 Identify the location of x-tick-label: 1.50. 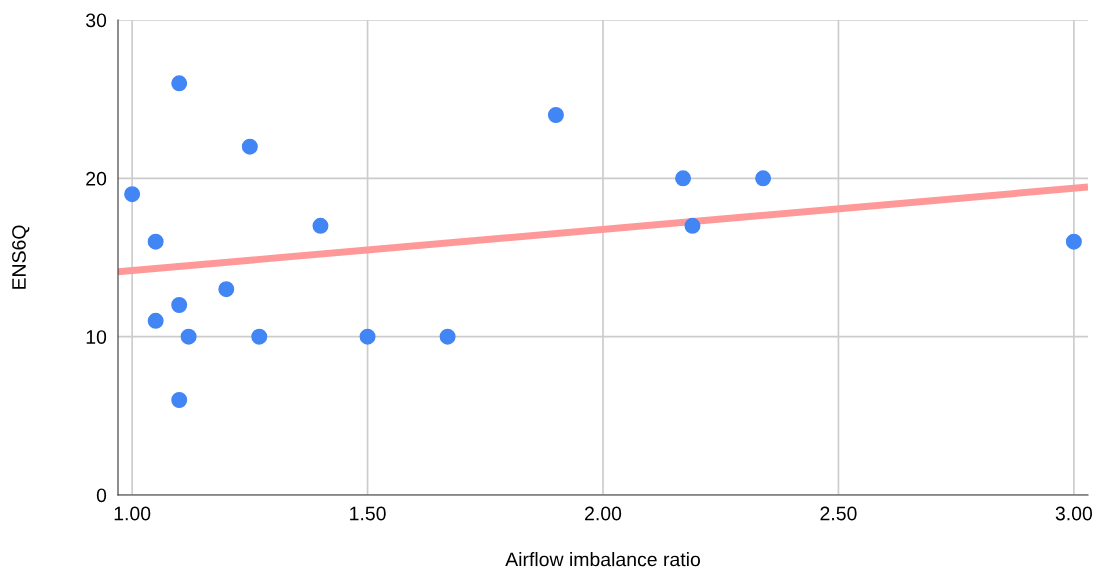
(368, 513).